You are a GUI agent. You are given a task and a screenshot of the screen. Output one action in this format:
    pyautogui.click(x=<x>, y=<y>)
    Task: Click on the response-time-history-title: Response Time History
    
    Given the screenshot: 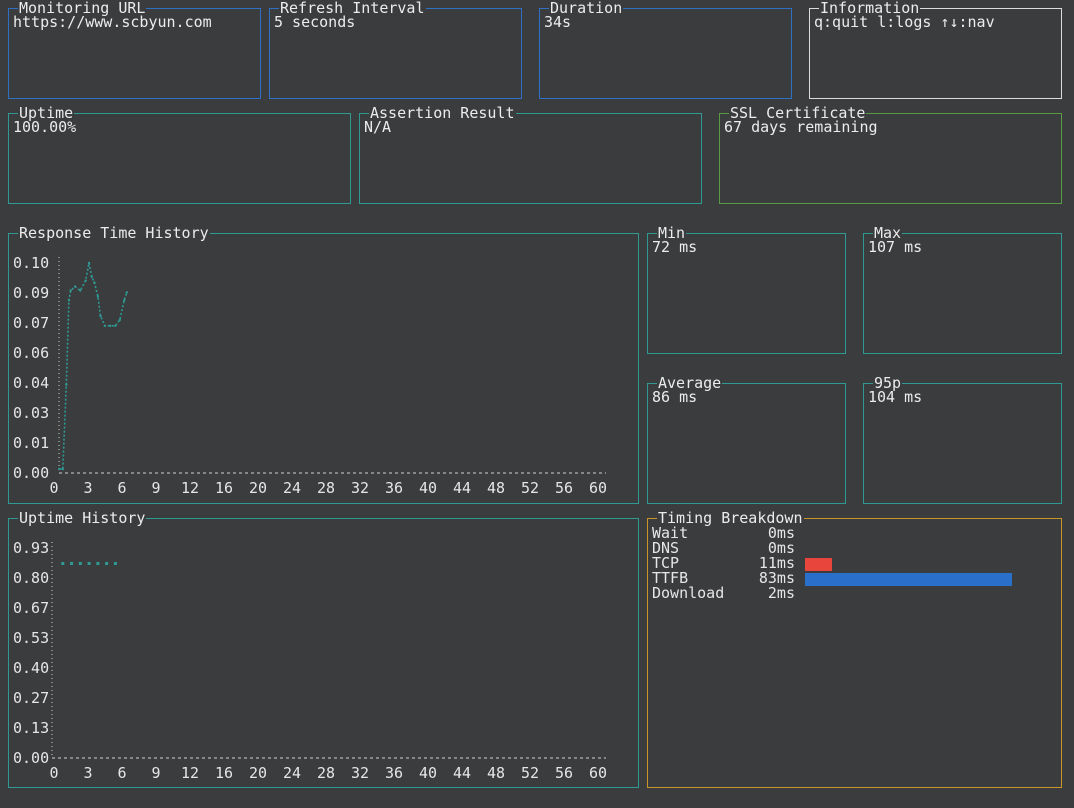 What is the action you would take?
    pyautogui.click(x=114, y=233)
    